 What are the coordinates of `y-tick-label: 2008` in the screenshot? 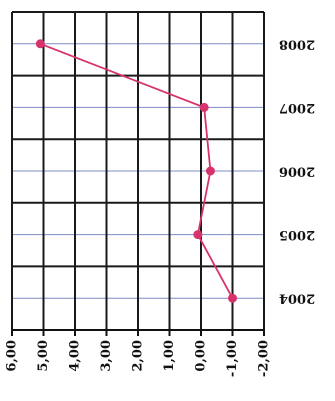 It's located at (297, 43).